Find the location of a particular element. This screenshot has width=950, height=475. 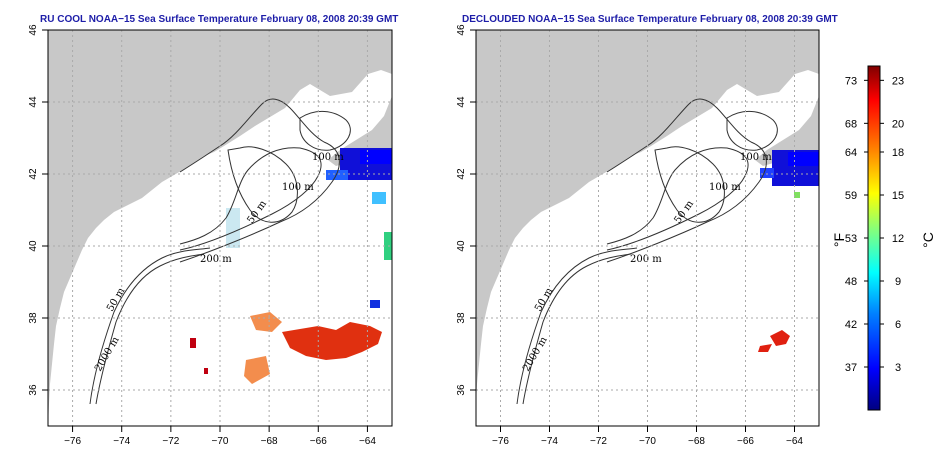

fahrenheit-tick-label: 37 is located at coordinates (851, 368).